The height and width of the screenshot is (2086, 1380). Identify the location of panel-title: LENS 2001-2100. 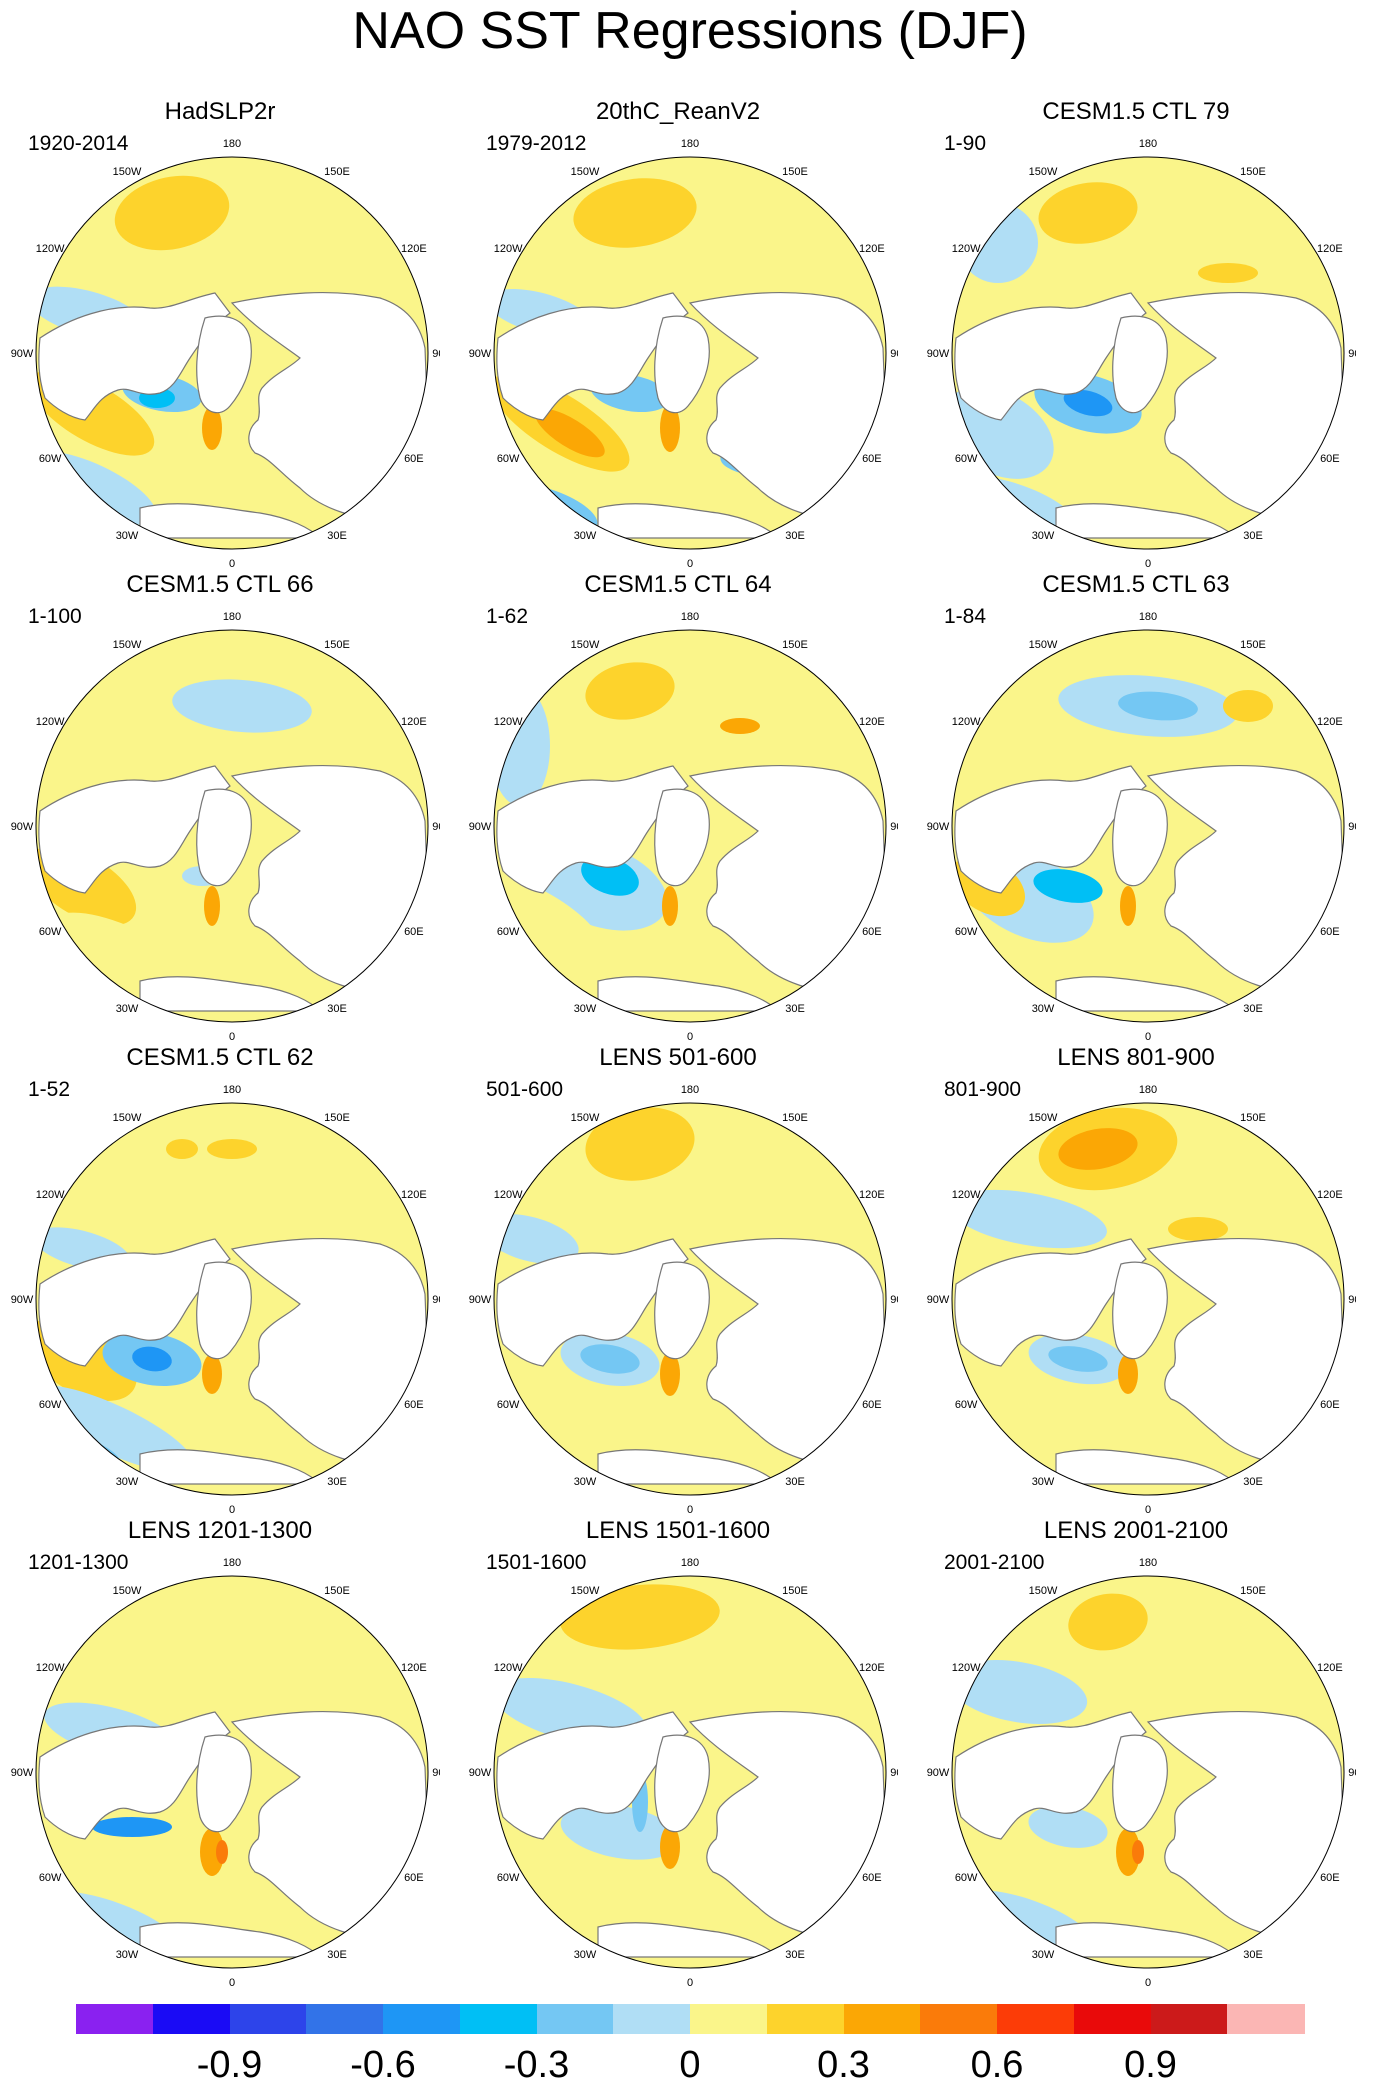
(1136, 1530).